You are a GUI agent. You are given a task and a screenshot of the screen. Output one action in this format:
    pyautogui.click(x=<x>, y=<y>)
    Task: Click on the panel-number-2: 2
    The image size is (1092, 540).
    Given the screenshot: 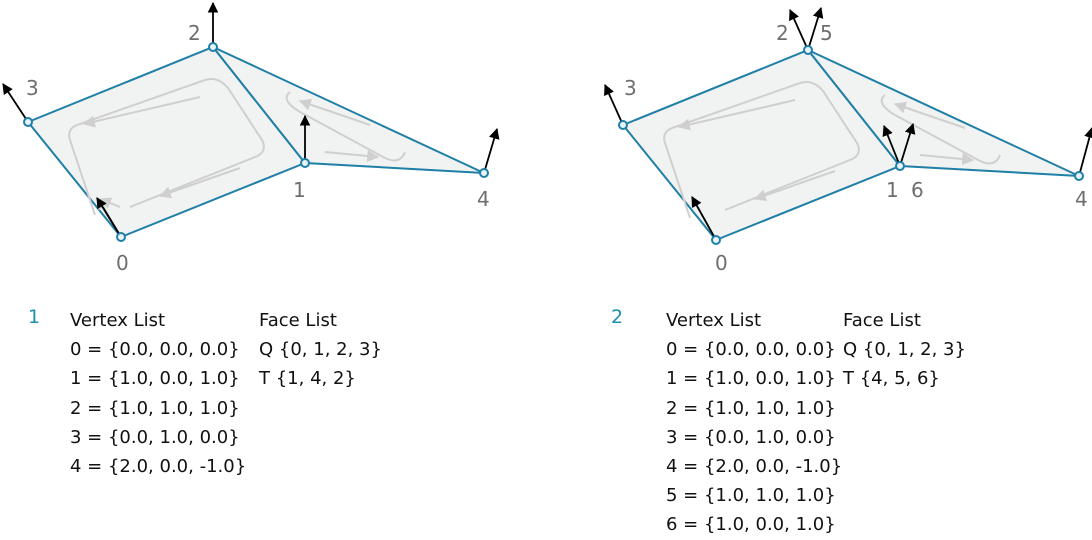 What is the action you would take?
    pyautogui.click(x=617, y=317)
    